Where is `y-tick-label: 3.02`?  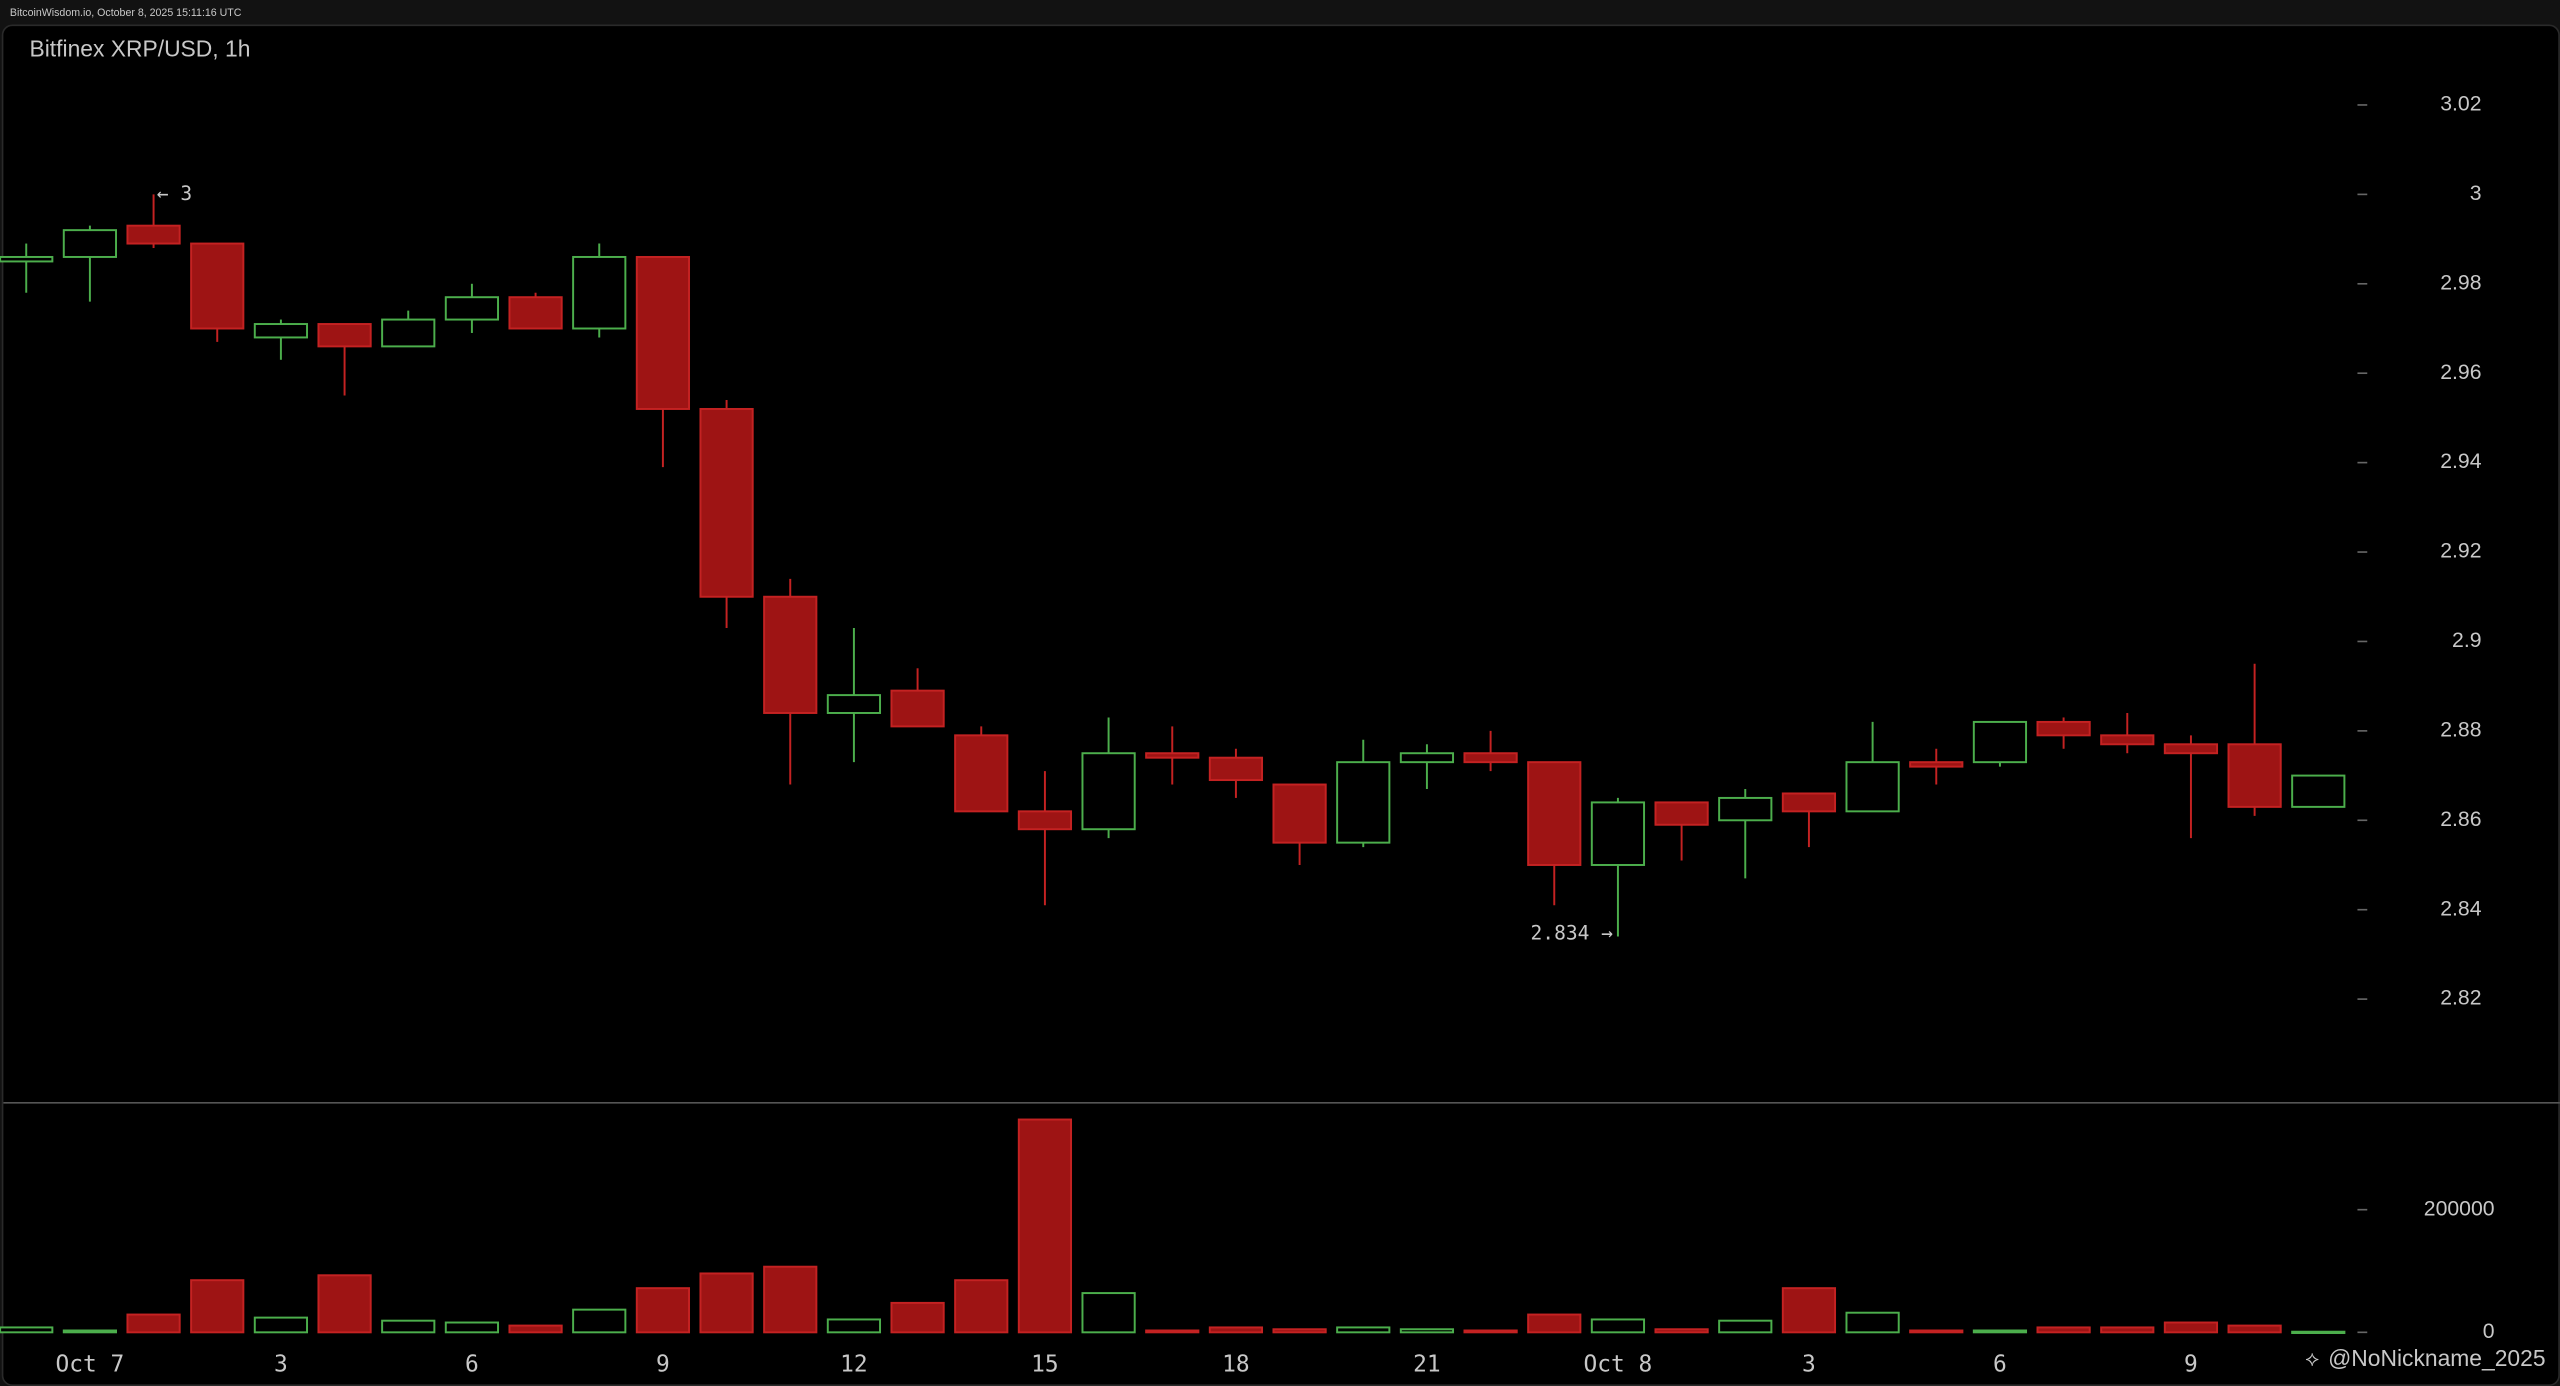 y-tick-label: 3.02 is located at coordinates (2460, 104).